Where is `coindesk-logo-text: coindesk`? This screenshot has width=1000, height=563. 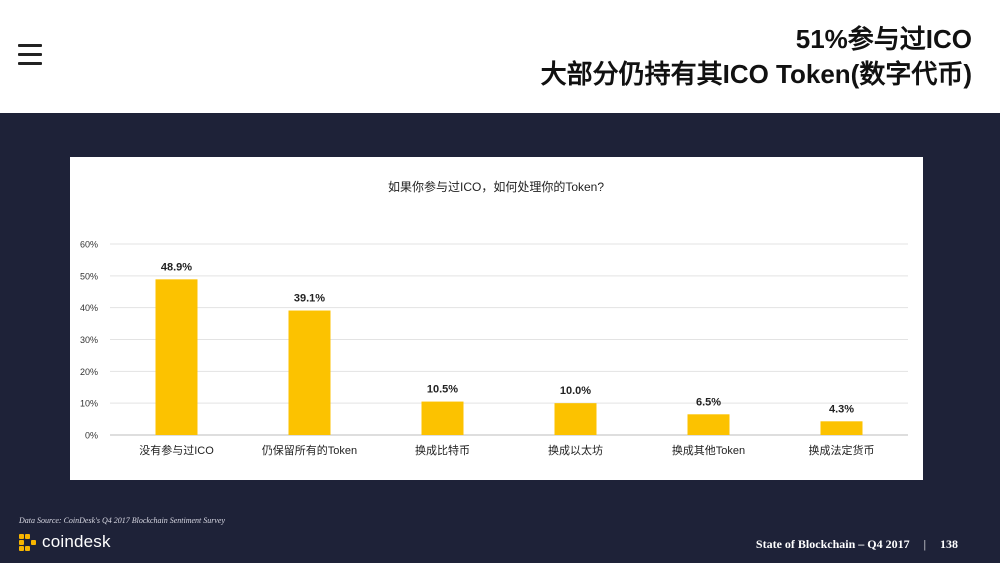
coindesk-logo-text: coindesk is located at coordinates (76, 541).